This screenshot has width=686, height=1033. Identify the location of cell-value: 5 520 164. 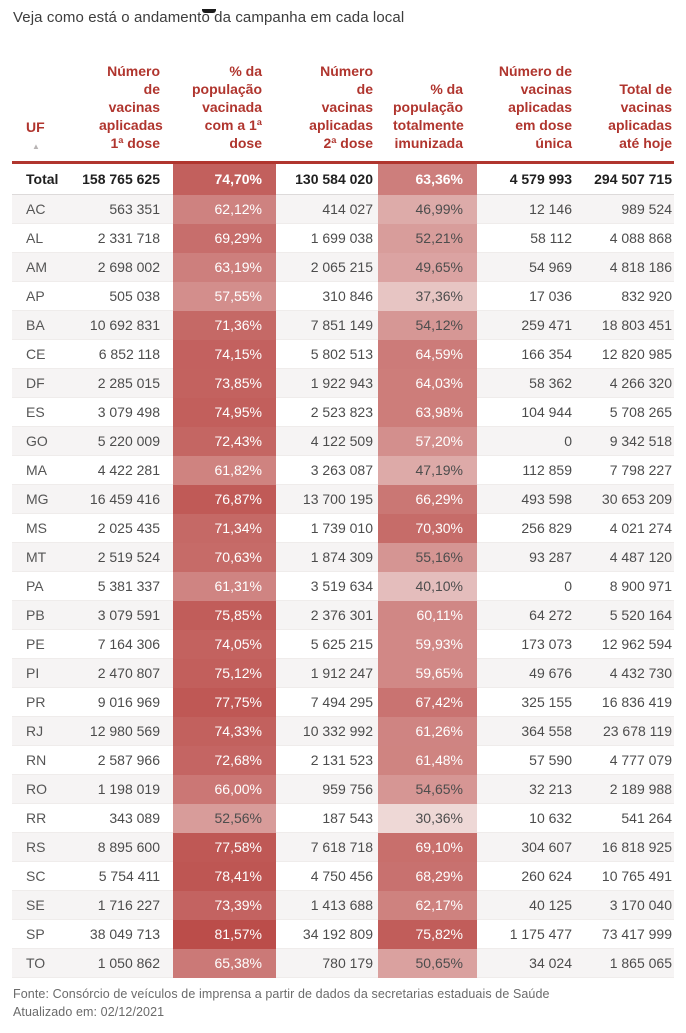
(624, 615).